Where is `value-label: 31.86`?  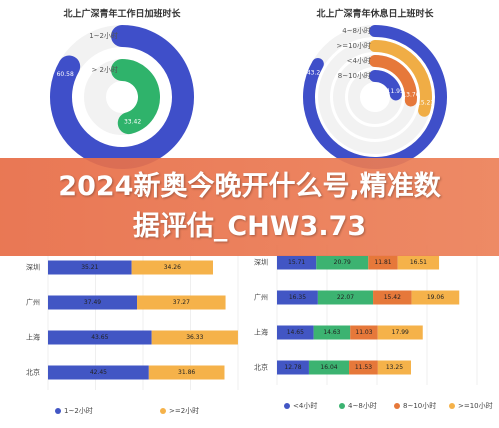
value-label: 31.86 is located at coordinates (186, 372).